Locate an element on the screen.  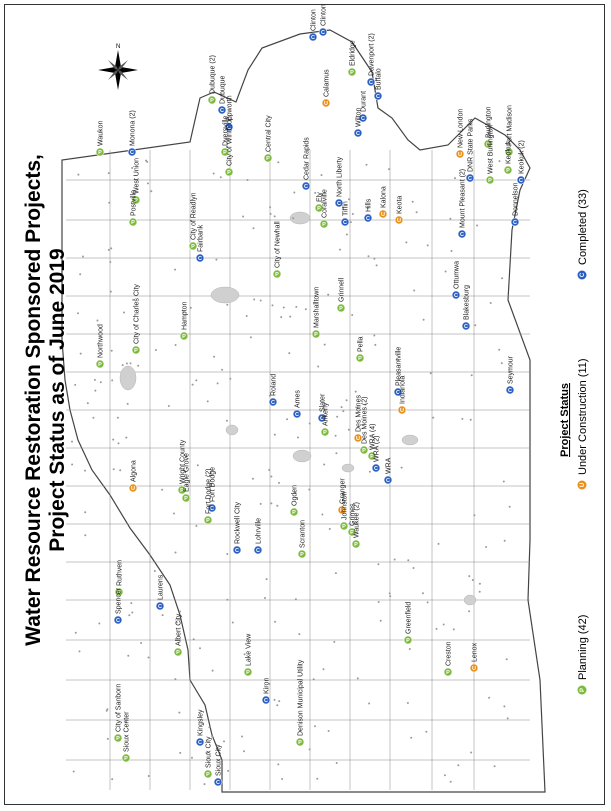
project-marker: P Burlington is located at coordinates (488, 127).